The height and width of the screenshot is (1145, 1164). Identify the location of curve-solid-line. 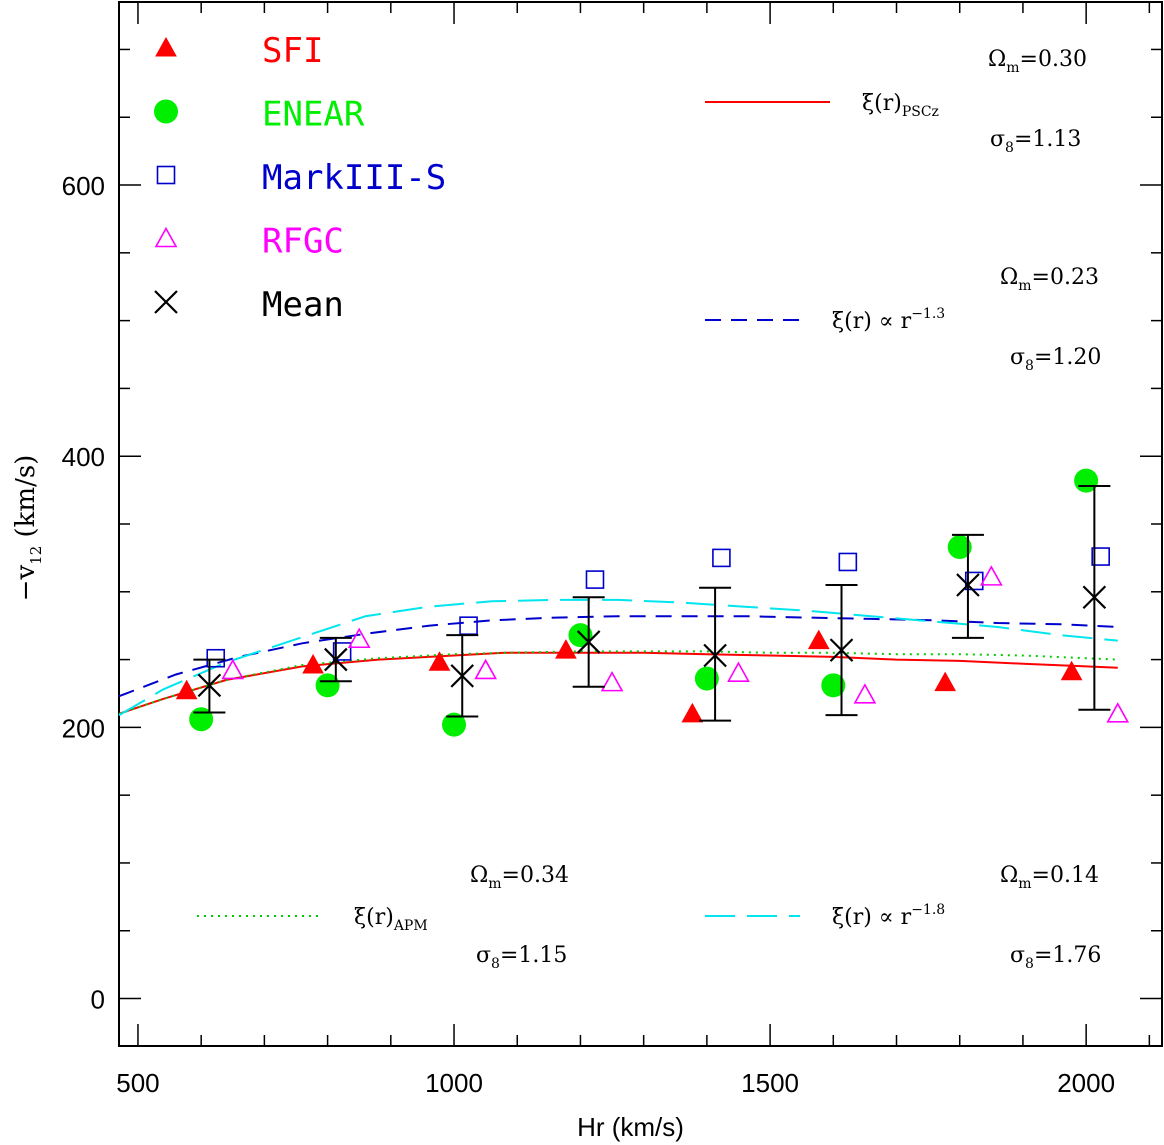
(618, 683).